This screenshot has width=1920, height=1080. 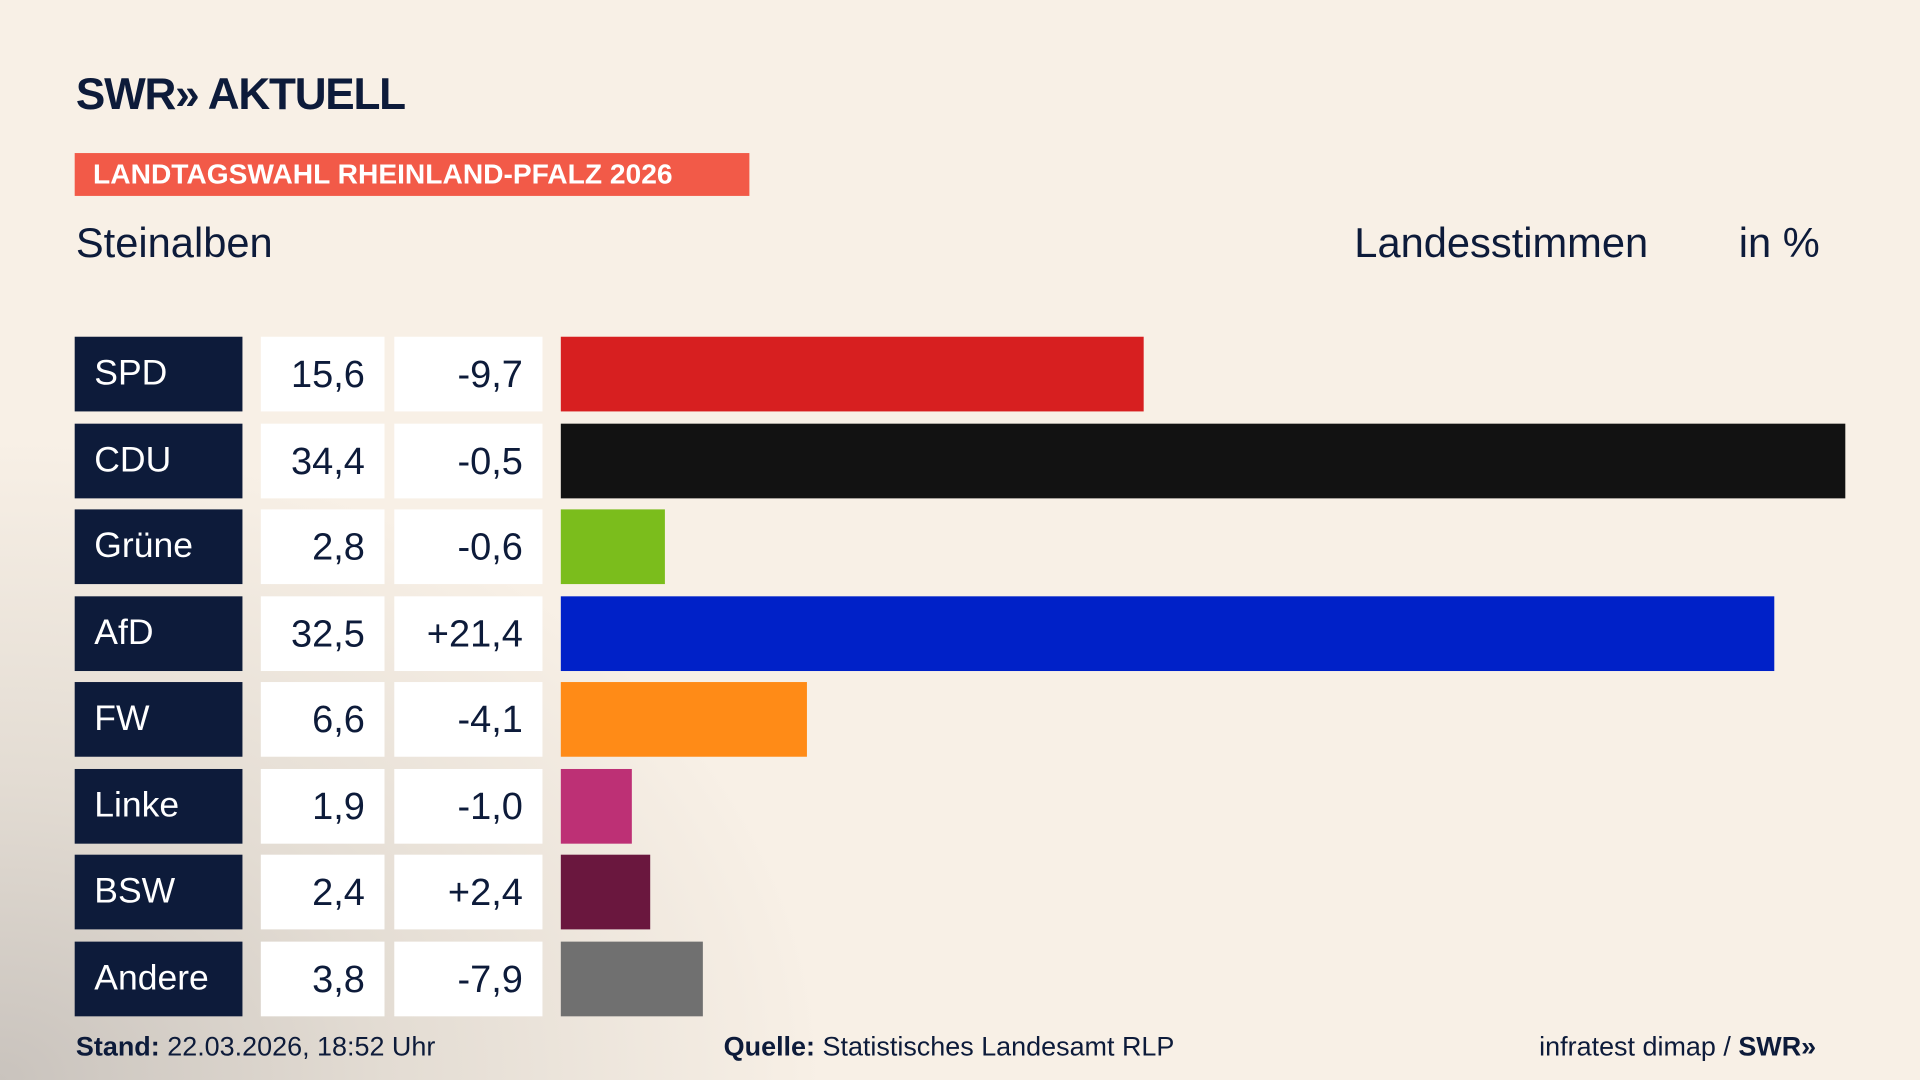 I want to click on change-label: -7,9, so click(x=468, y=978).